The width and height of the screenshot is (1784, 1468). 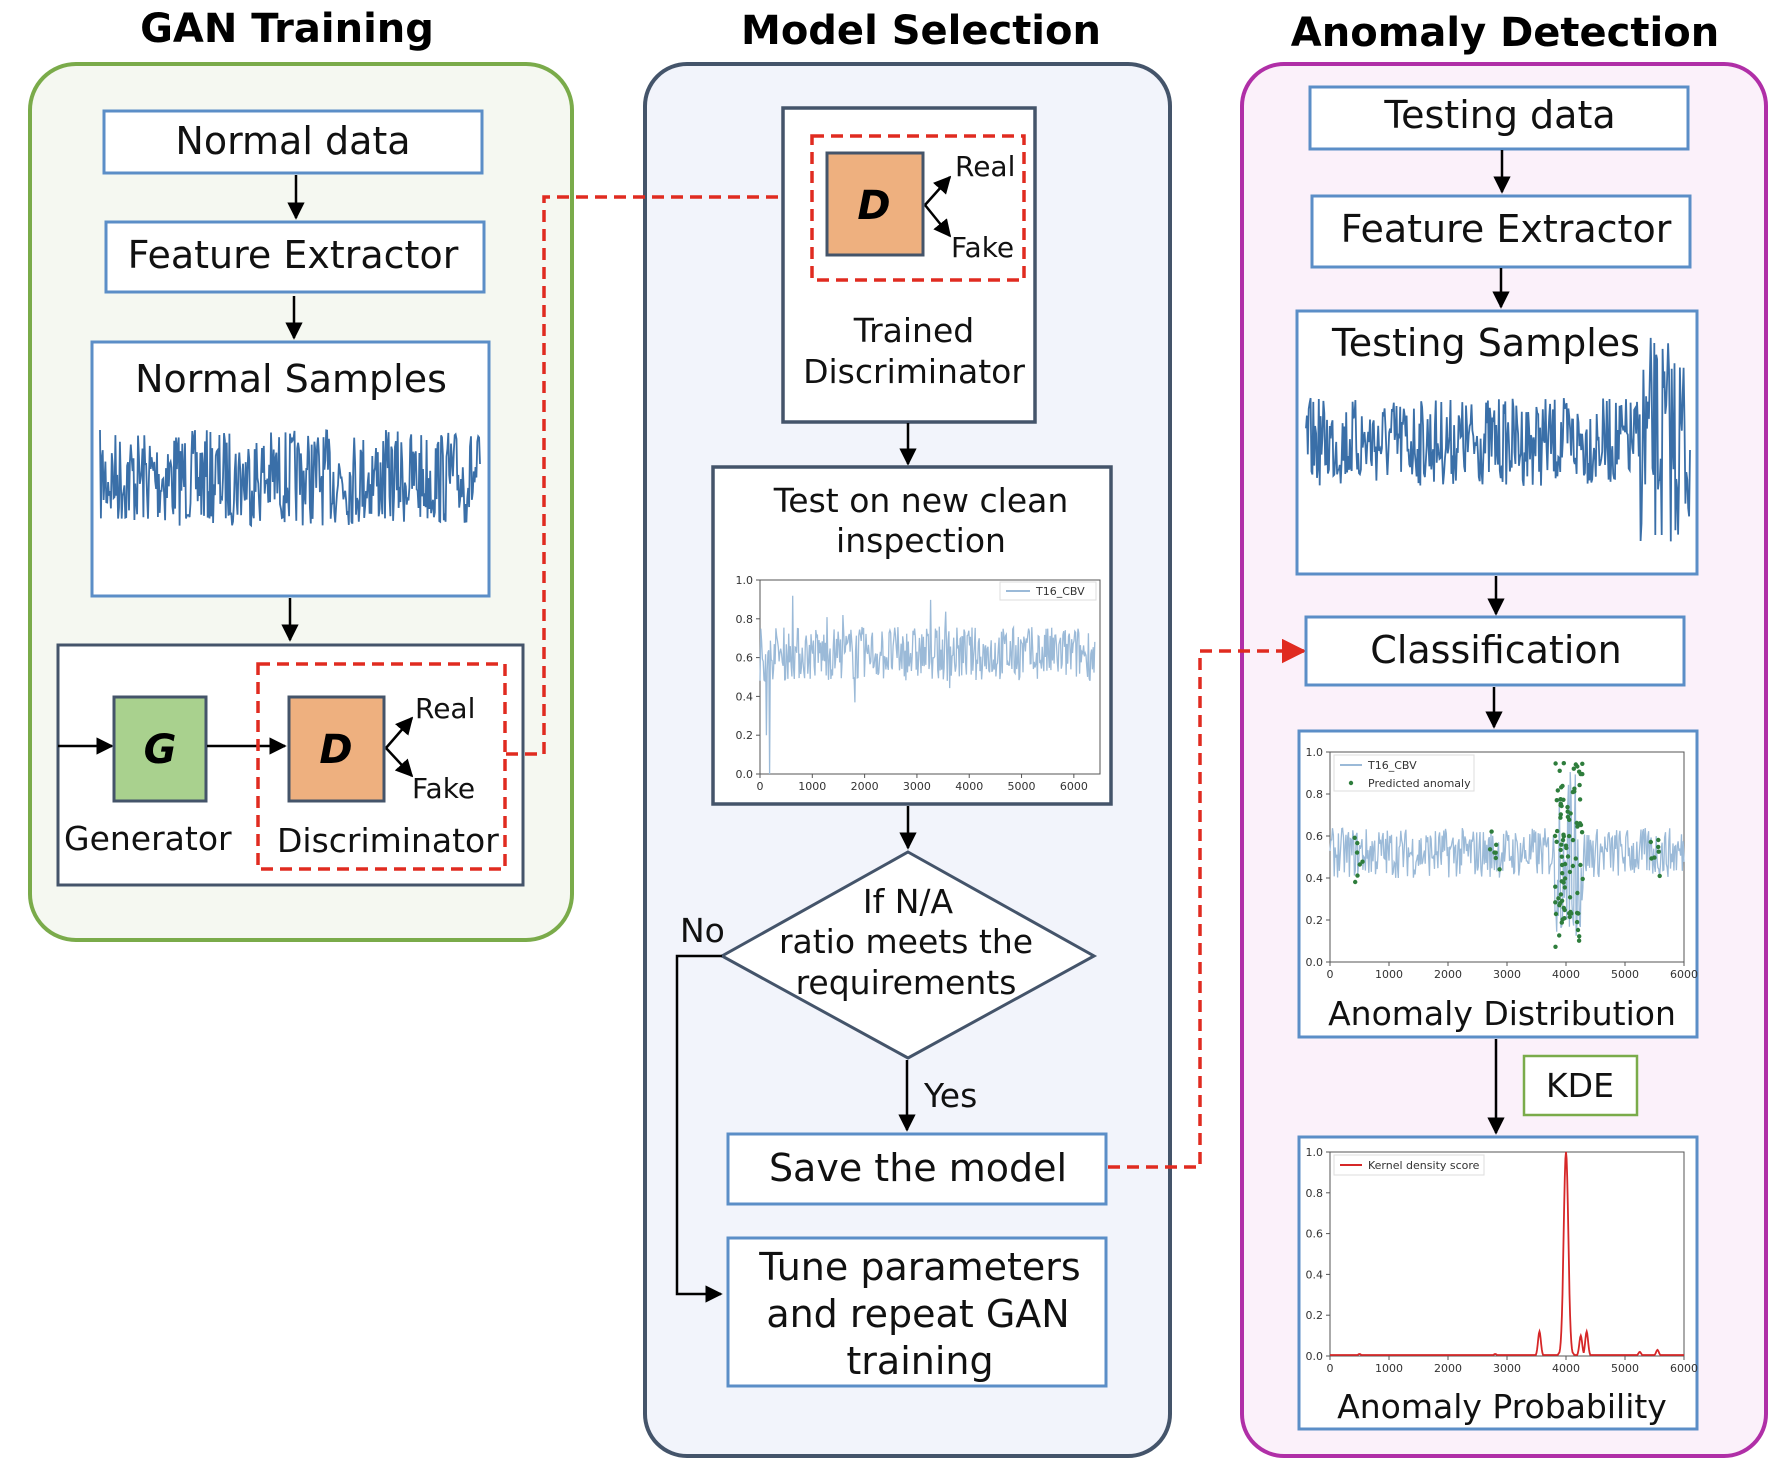 What do you see at coordinates (443, 788) in the screenshot?
I see `gan-fake-label: Fake` at bounding box center [443, 788].